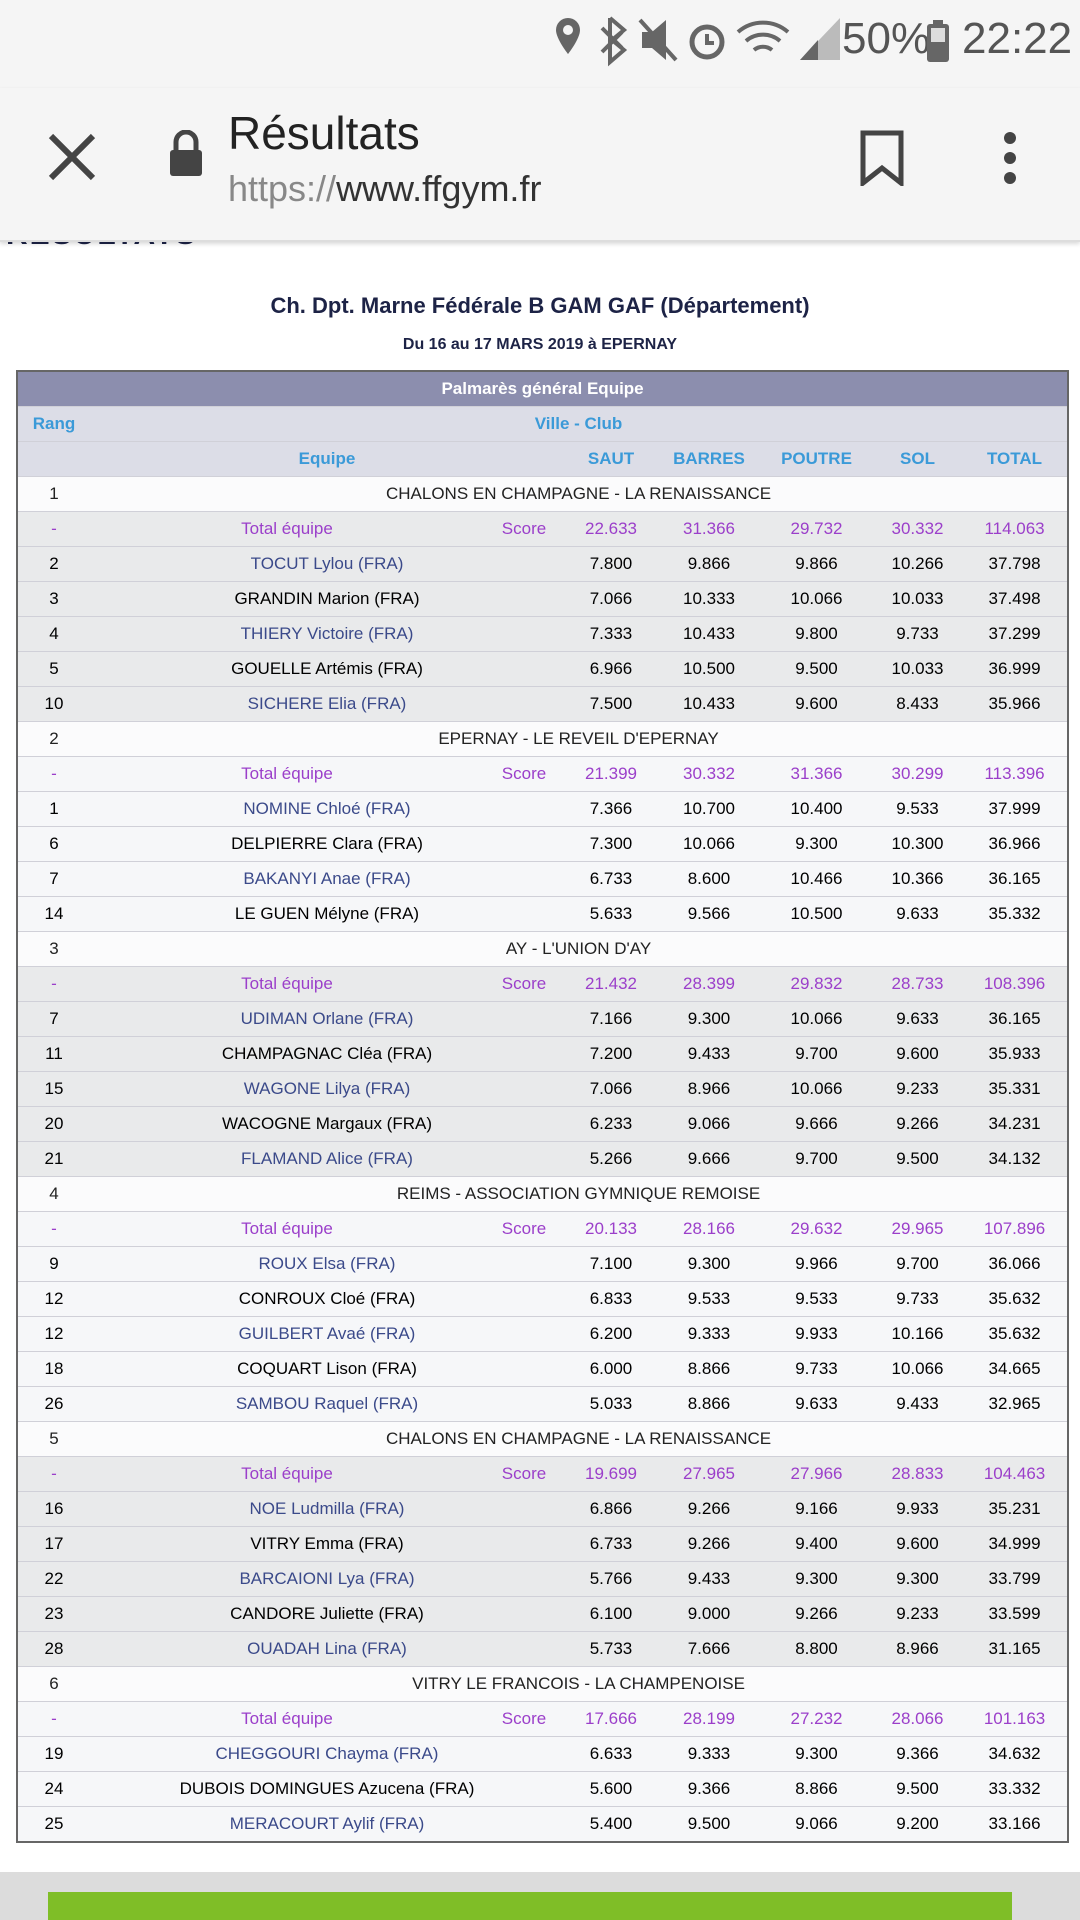 The height and width of the screenshot is (1920, 1080). What do you see at coordinates (53, 1544) in the screenshot?
I see `score-cell: 17` at bounding box center [53, 1544].